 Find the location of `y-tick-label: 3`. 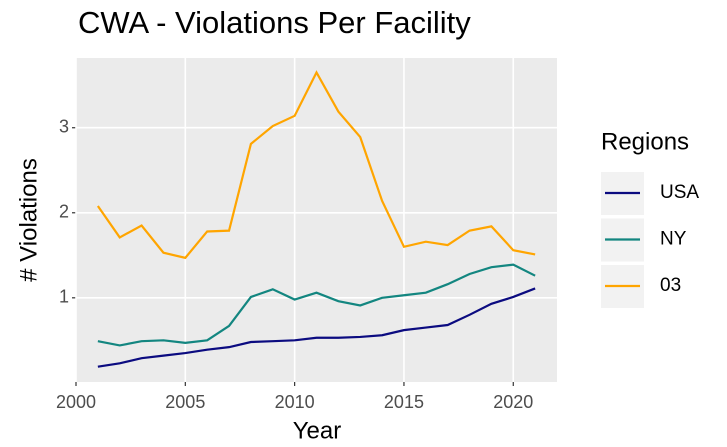

y-tick-label: 3 is located at coordinates (64, 126).